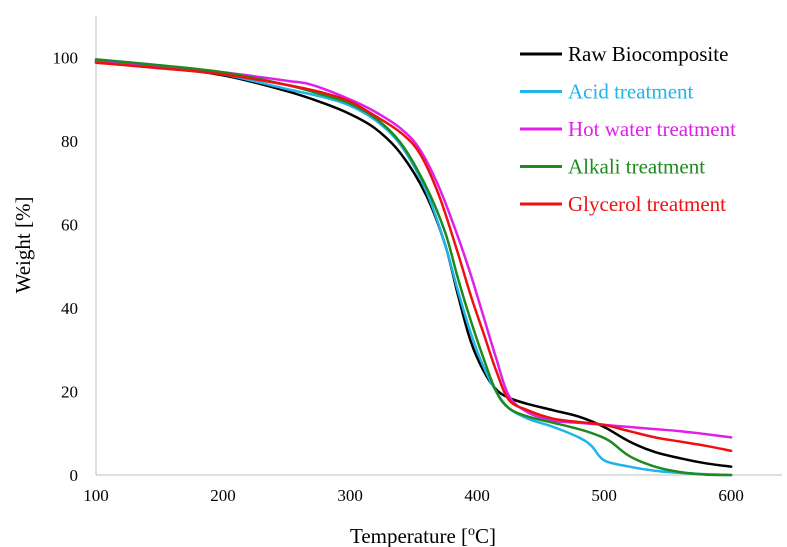  What do you see at coordinates (23, 245) in the screenshot?
I see `y-axis-title: Weight [%]` at bounding box center [23, 245].